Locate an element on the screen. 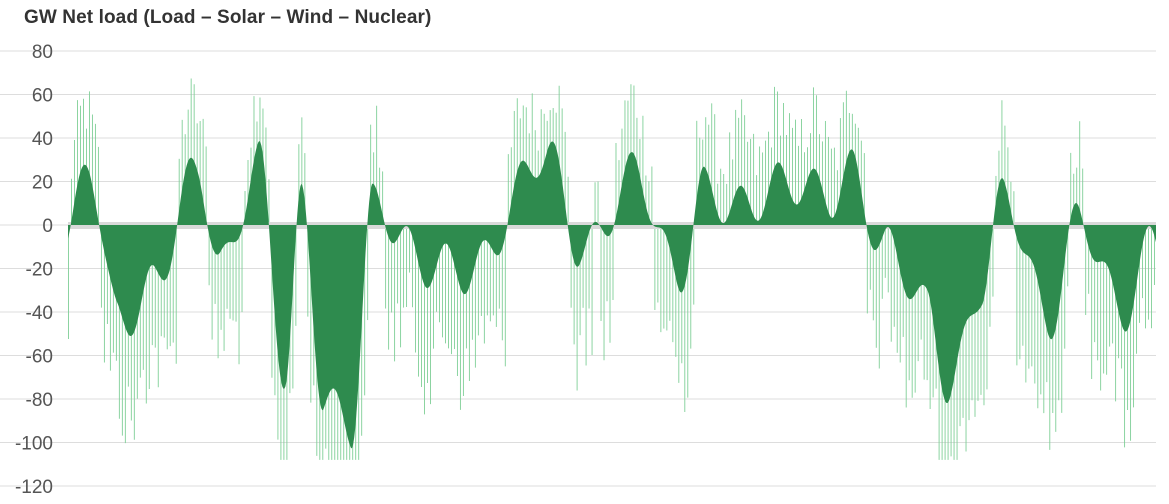 The width and height of the screenshot is (1169, 504). y-tick-label: -20 is located at coordinates (39, 270).